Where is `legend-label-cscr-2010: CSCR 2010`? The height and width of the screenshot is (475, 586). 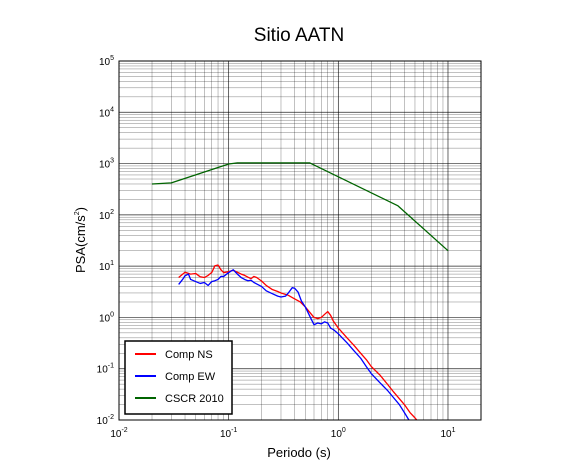 legend-label-cscr-2010: CSCR 2010 is located at coordinates (194, 399).